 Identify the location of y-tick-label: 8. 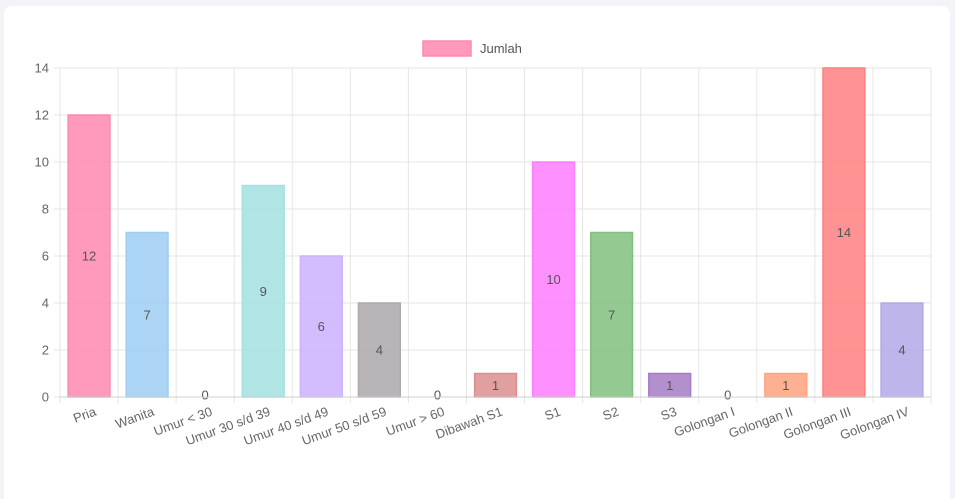
(45, 209).